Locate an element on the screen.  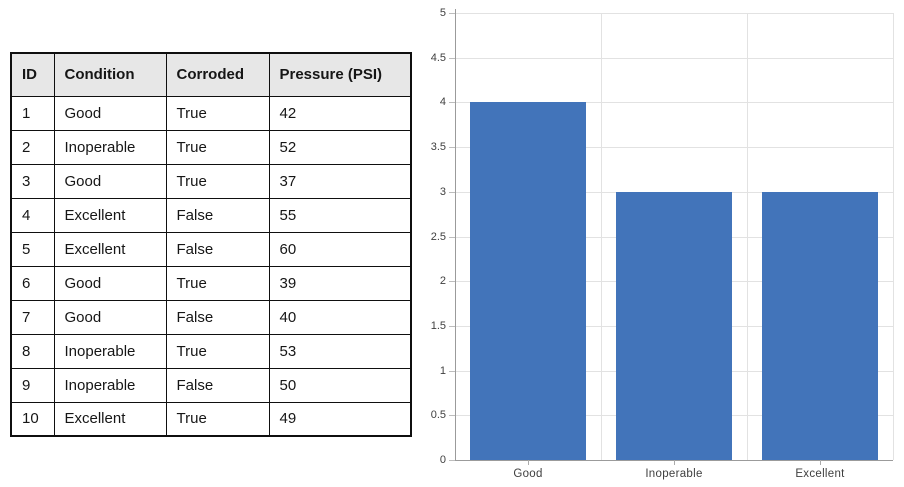
table-cell: 8 is located at coordinates (32, 351).